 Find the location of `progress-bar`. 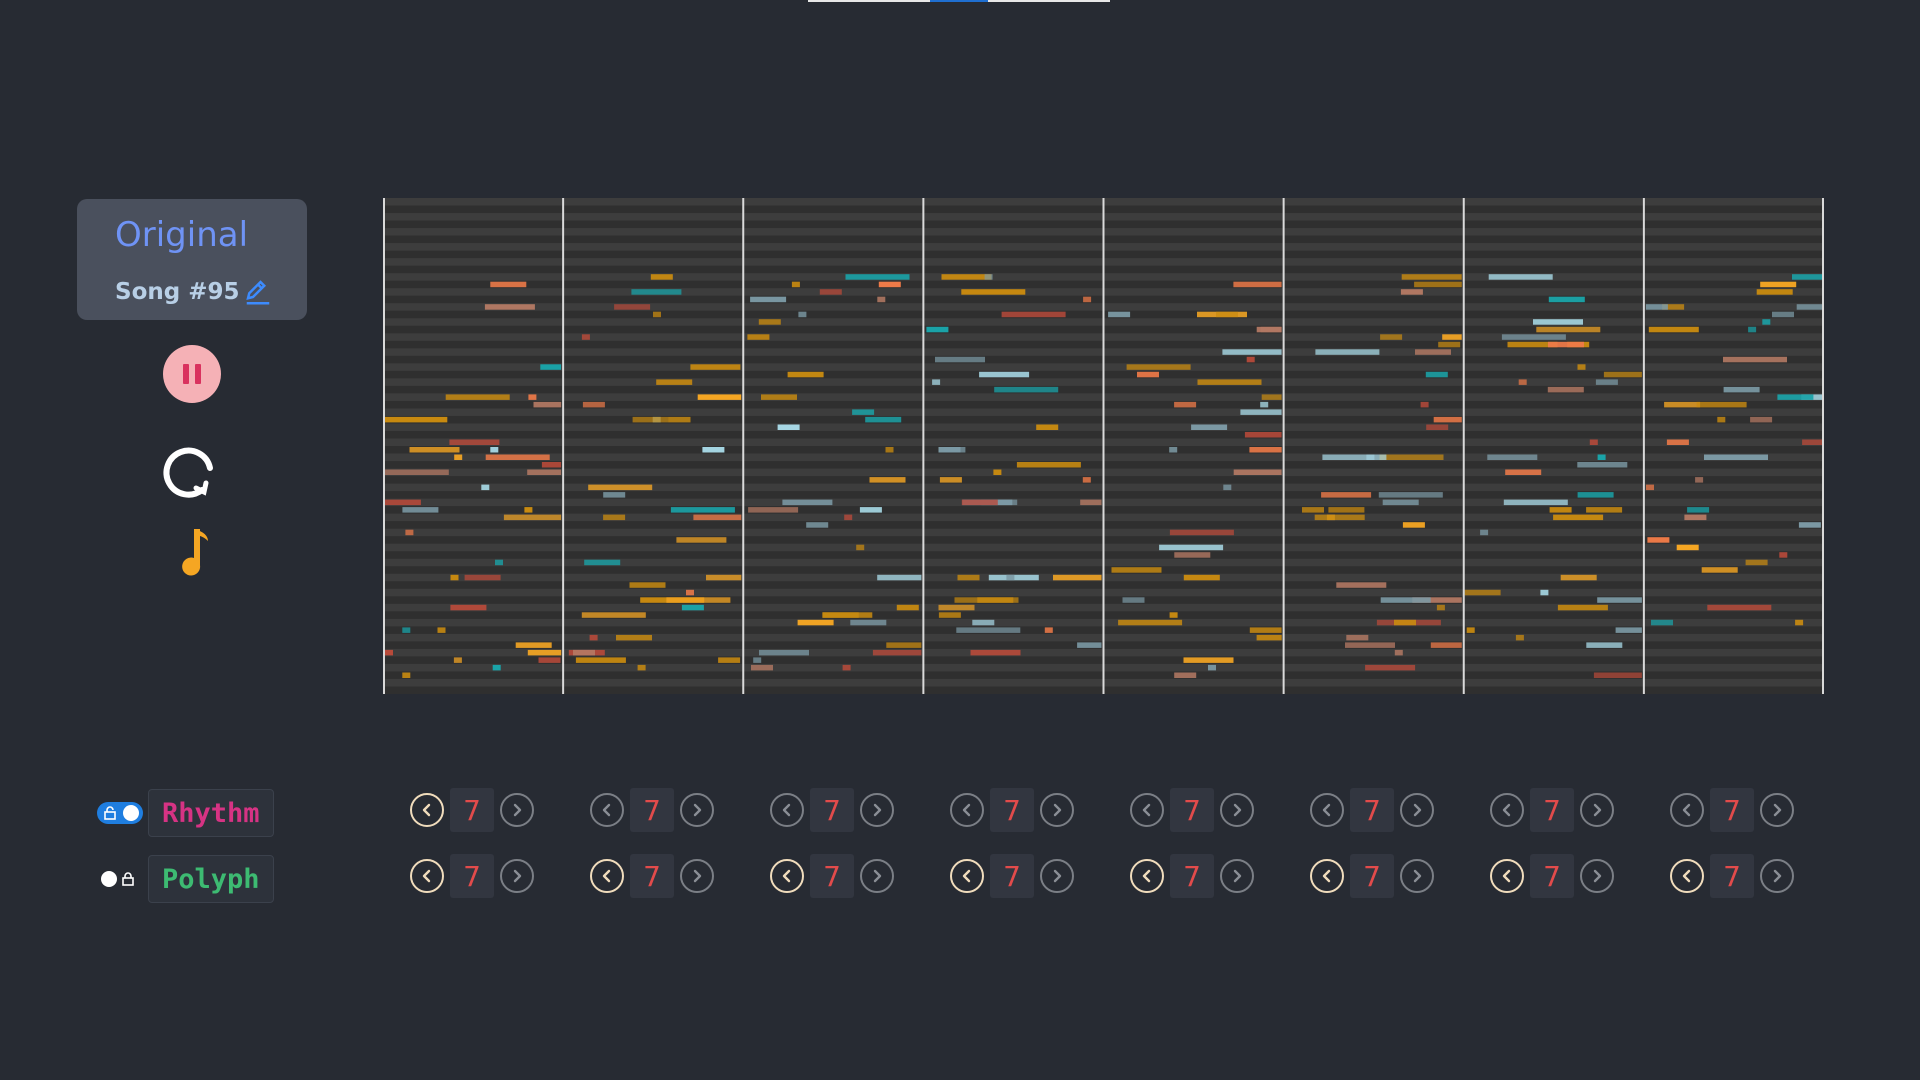

progress-bar is located at coordinates (959, 1).